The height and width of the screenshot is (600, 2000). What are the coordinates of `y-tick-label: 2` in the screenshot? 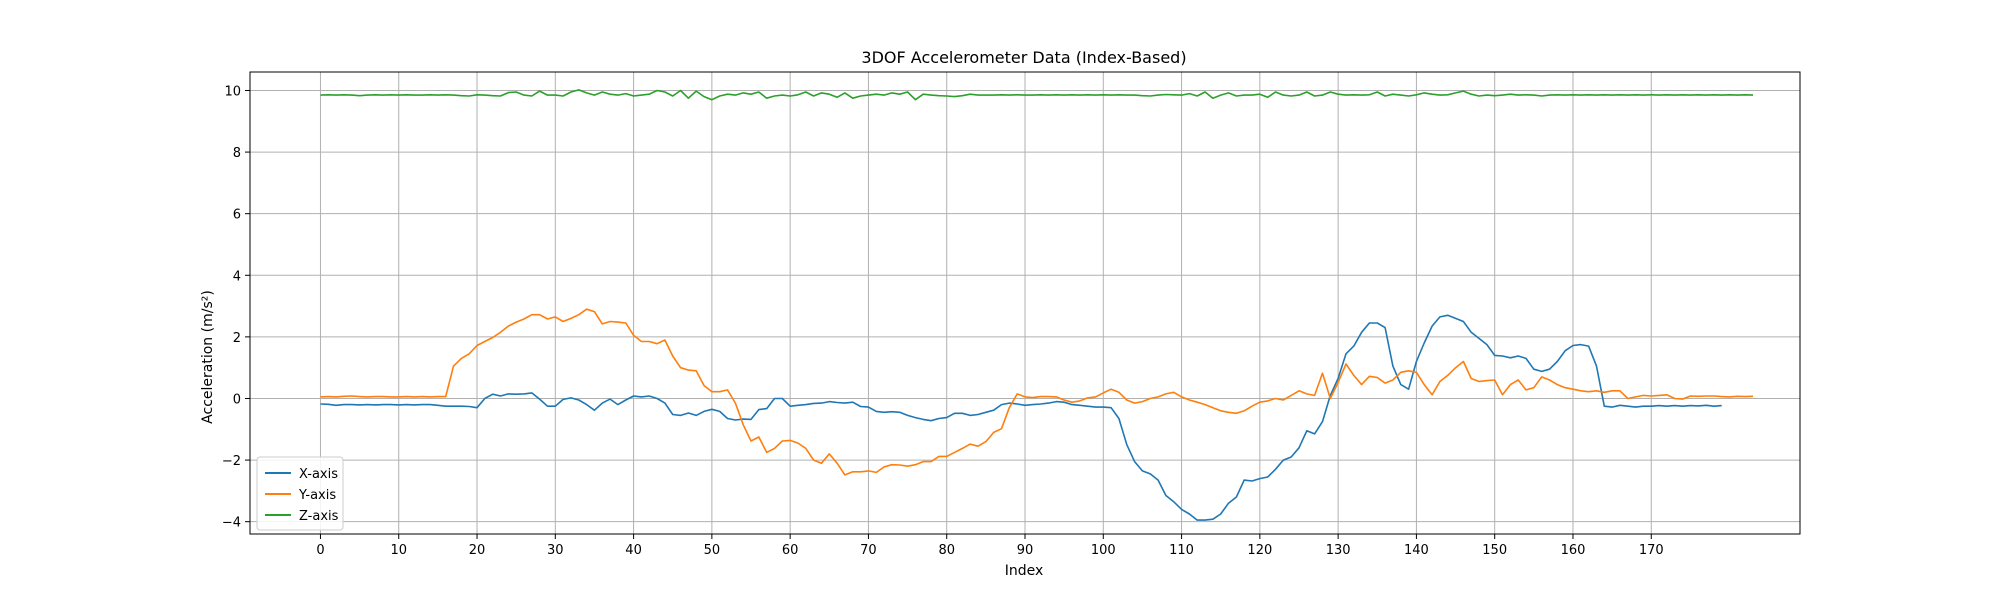 It's located at (237, 338).